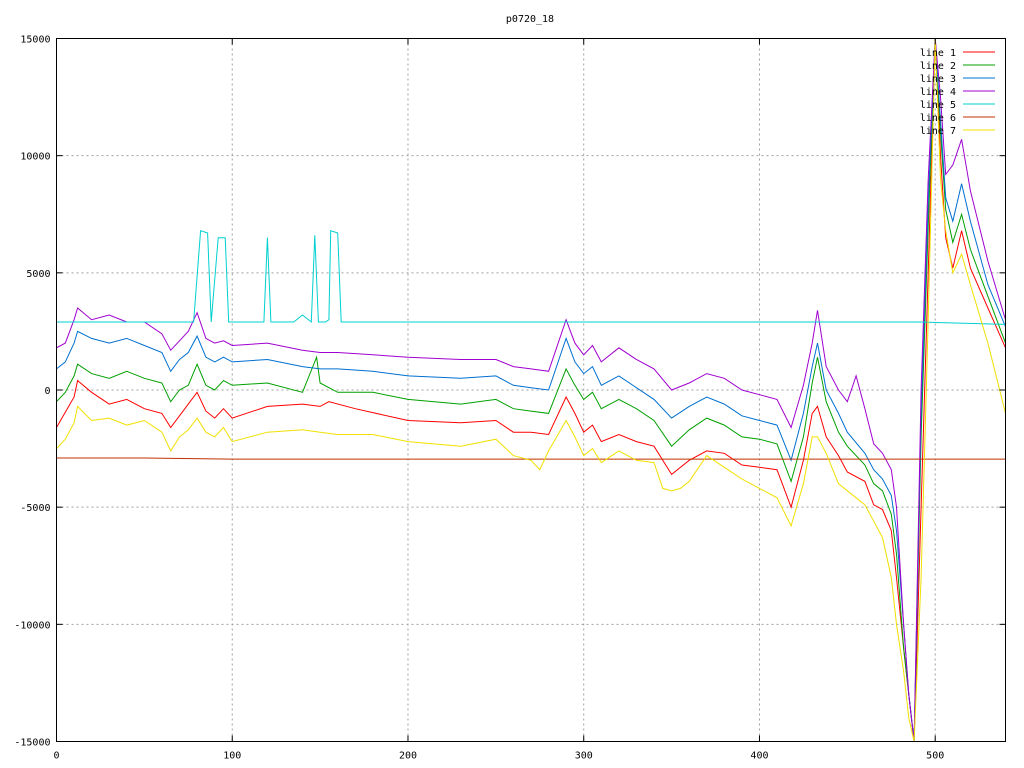 The width and height of the screenshot is (1024, 768). What do you see at coordinates (38, 274) in the screenshot?
I see `y-tick-label: 5000` at bounding box center [38, 274].